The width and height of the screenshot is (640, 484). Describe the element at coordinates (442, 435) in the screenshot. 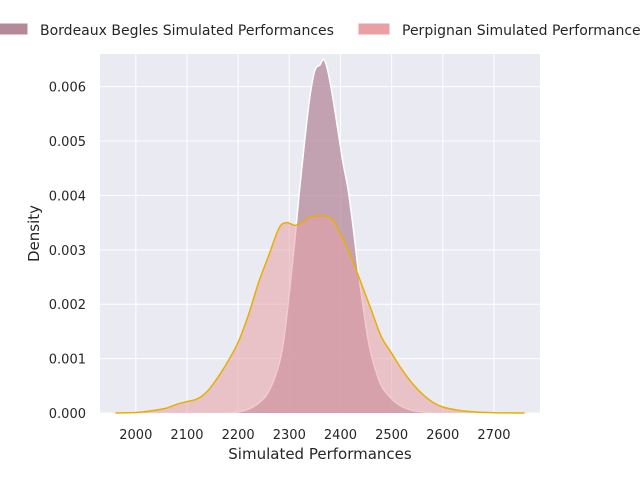

I see `x-tick-label: 2600` at that location.